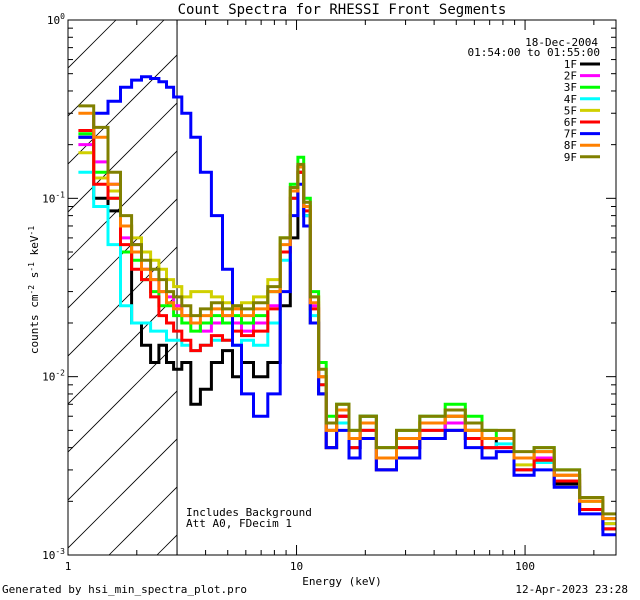 This screenshot has height=600, width=640. What do you see at coordinates (570, 99) in the screenshot?
I see `legend-label: 4F` at bounding box center [570, 99].